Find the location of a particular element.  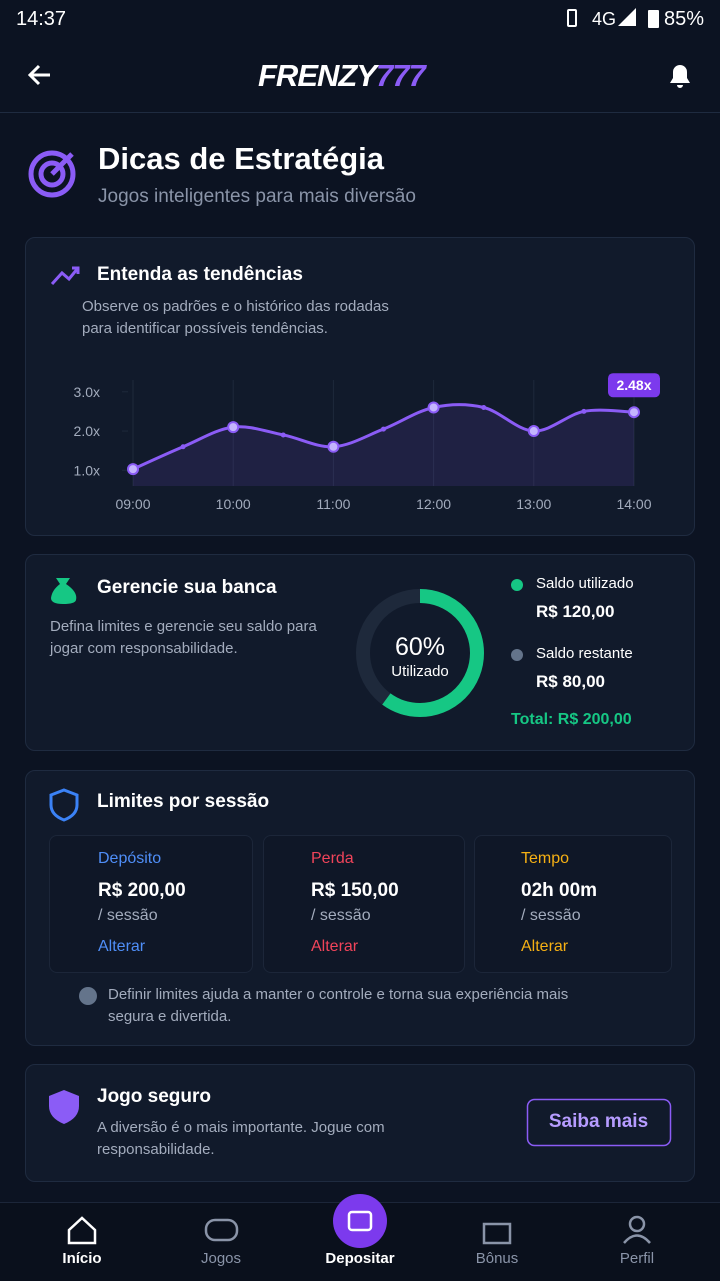

x-tick-label: 14:00 is located at coordinates (633, 504).